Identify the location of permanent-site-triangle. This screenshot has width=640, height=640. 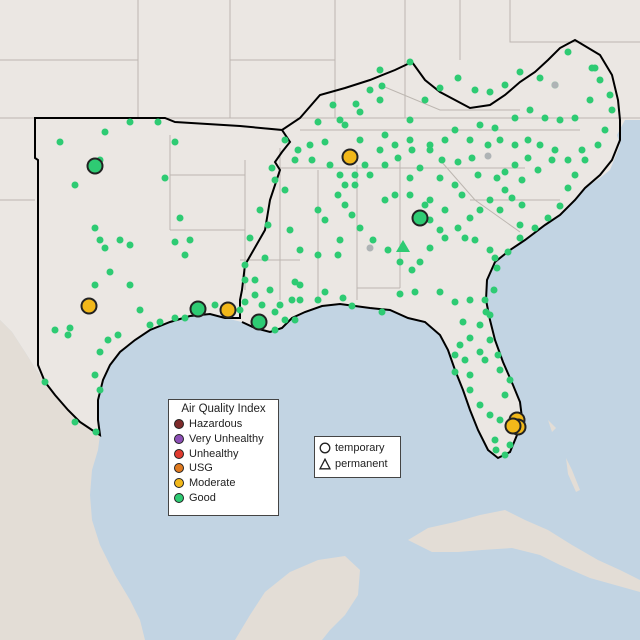
(403, 246).